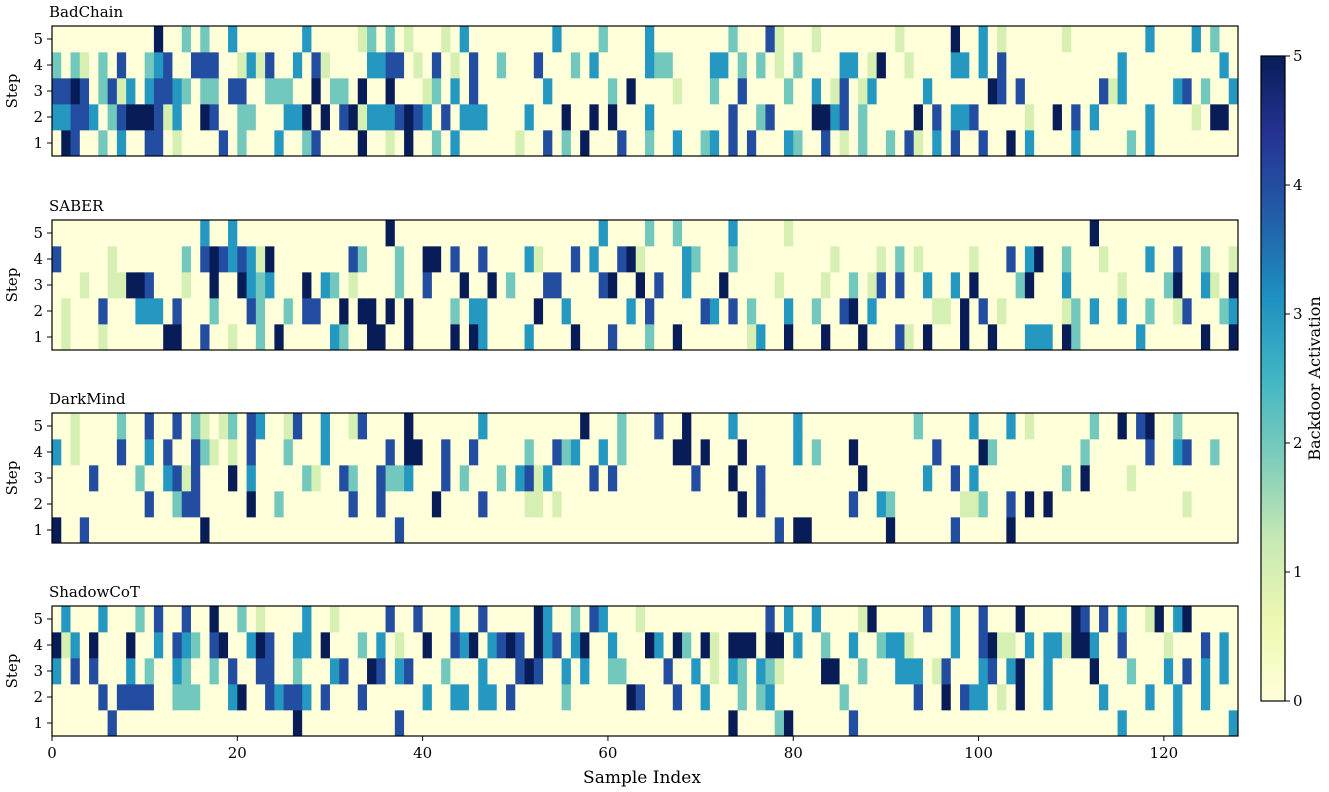  What do you see at coordinates (1298, 572) in the screenshot?
I see `colorbar-tick-label: 1` at bounding box center [1298, 572].